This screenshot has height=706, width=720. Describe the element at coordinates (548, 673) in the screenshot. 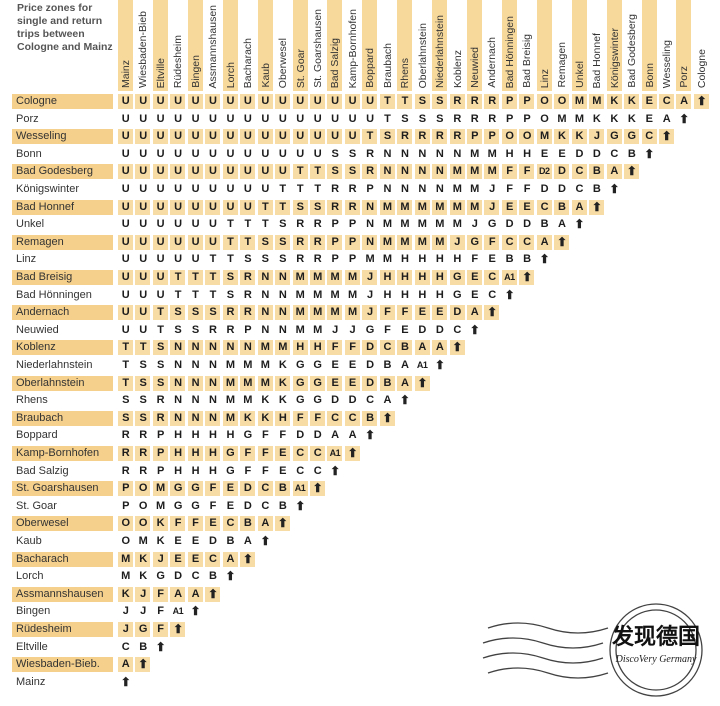

I see `stamp-wave-line` at that location.